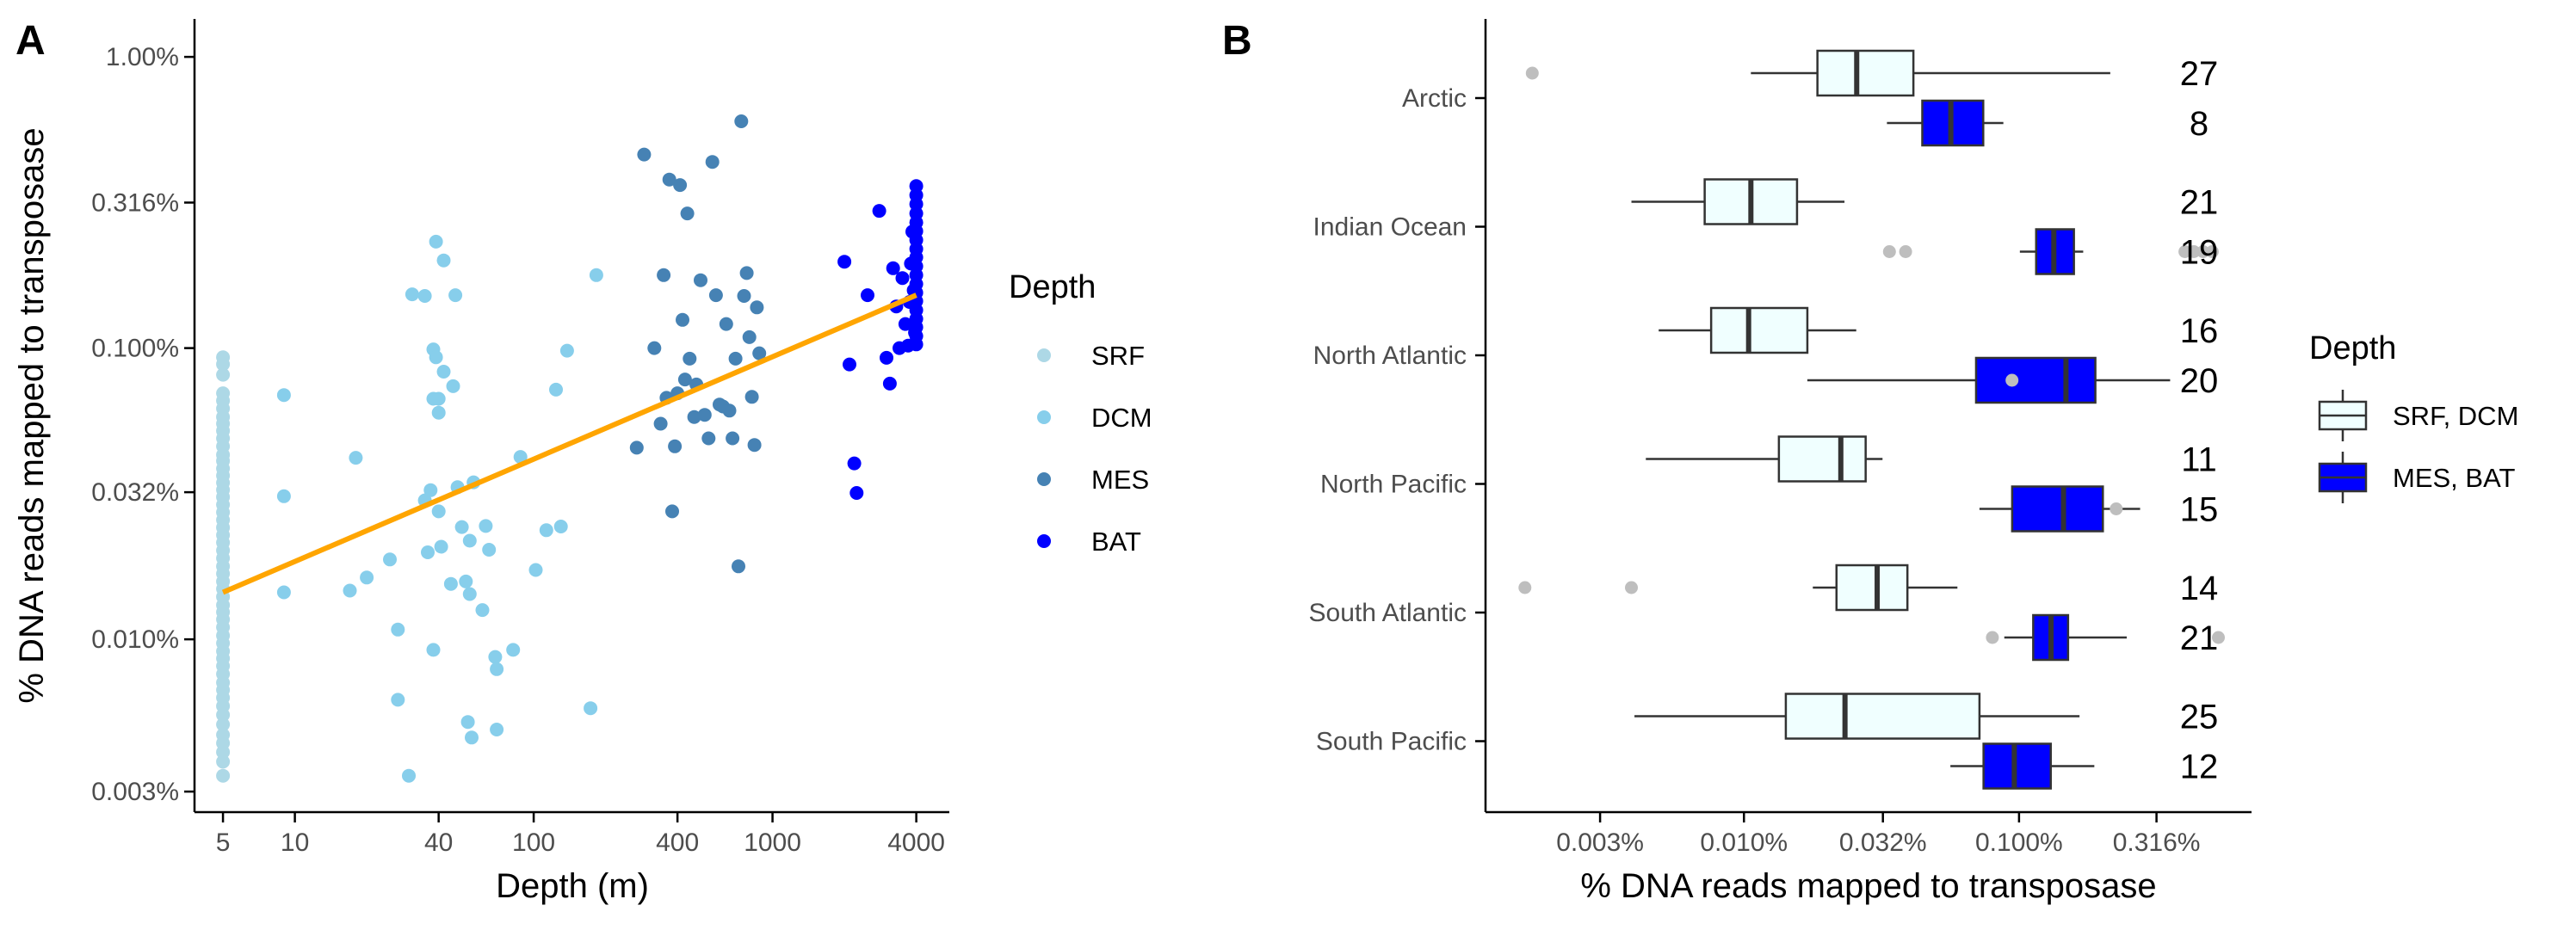 Image resolution: width=2576 pixels, height=930 pixels. Describe the element at coordinates (2017, 766) in the screenshot. I see `box-south-pacific-mes-bat` at that location.